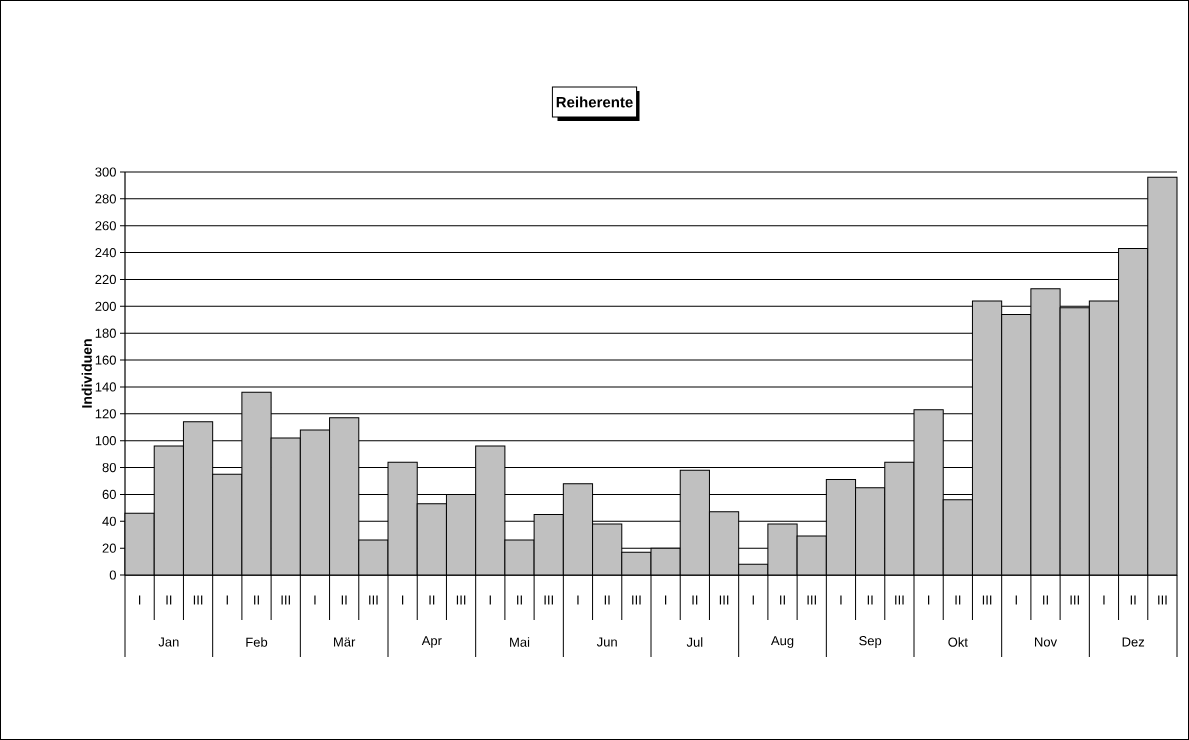 This screenshot has height=740, width=1189. What do you see at coordinates (105, 333) in the screenshot?
I see `y-tick-label: 180` at bounding box center [105, 333].